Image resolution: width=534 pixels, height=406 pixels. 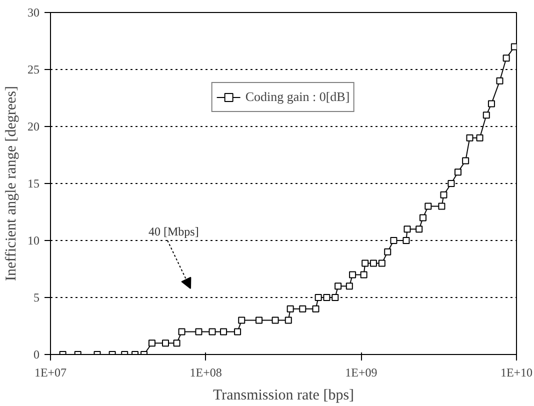 I want to click on x-tick-label: 1E+10, so click(x=516, y=373).